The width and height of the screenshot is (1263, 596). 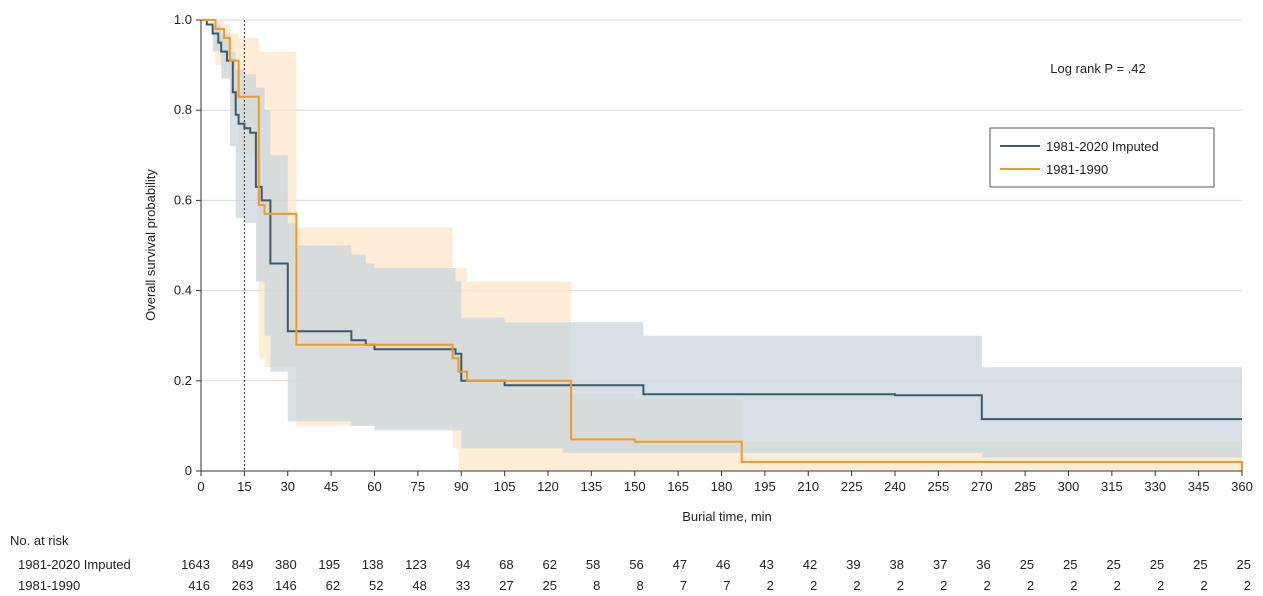 I want to click on risk-cell: 47, so click(x=680, y=564).